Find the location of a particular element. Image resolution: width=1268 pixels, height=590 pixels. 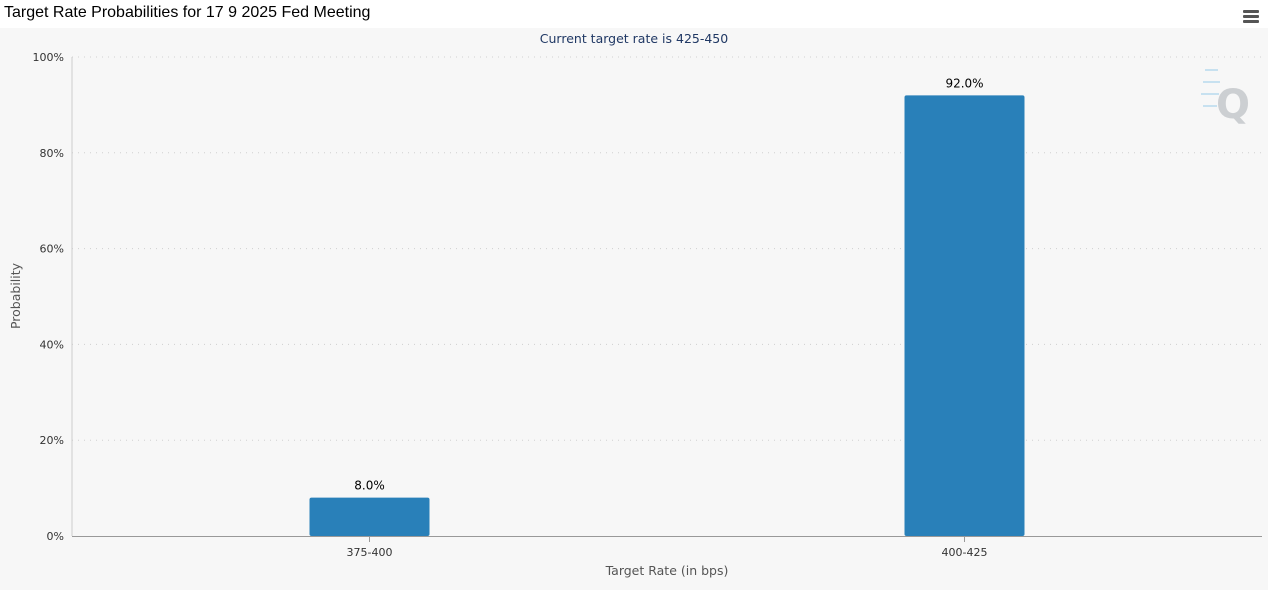

q-logo-letter: Q is located at coordinates (1233, 105).